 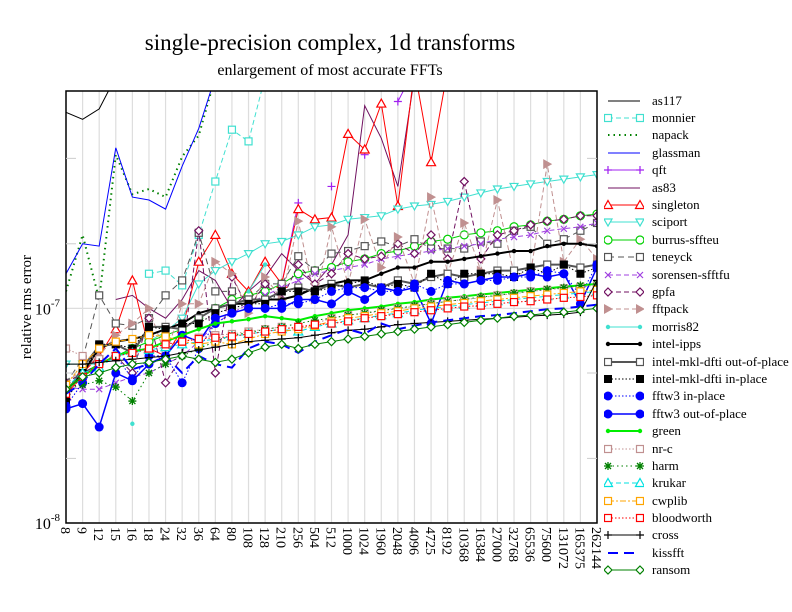 What do you see at coordinates (330, 42) in the screenshot?
I see `chart-title: single-precision complex, 1d transforms` at bounding box center [330, 42].